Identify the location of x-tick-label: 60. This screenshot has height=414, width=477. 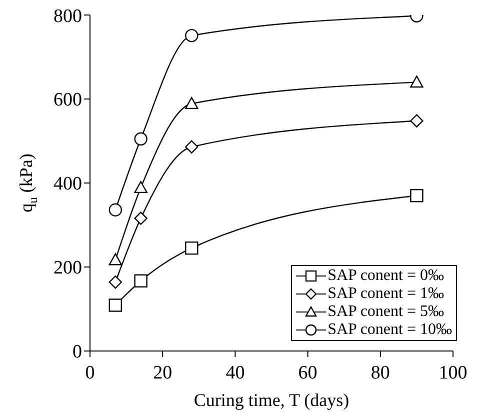
(308, 373).